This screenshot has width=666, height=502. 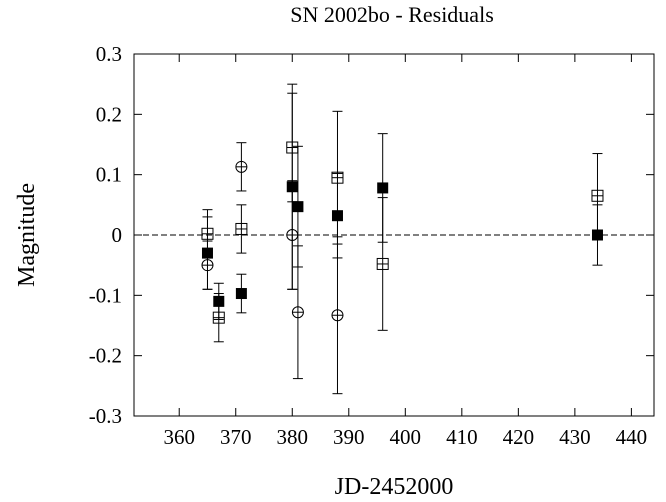 I want to click on x-tick-label: 440, so click(x=632, y=437).